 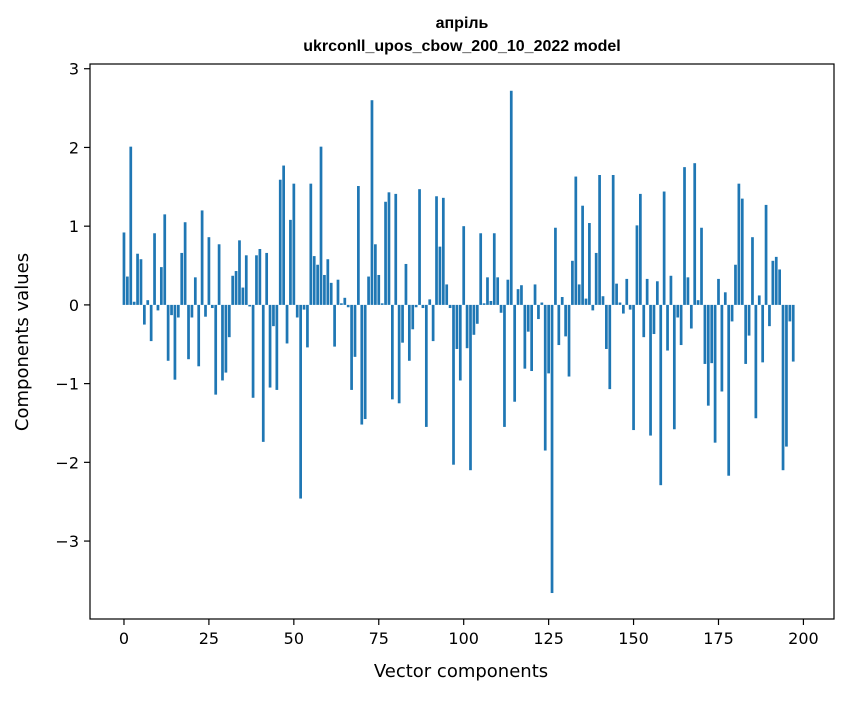 I want to click on x-tick-label: 25, so click(x=209, y=638).